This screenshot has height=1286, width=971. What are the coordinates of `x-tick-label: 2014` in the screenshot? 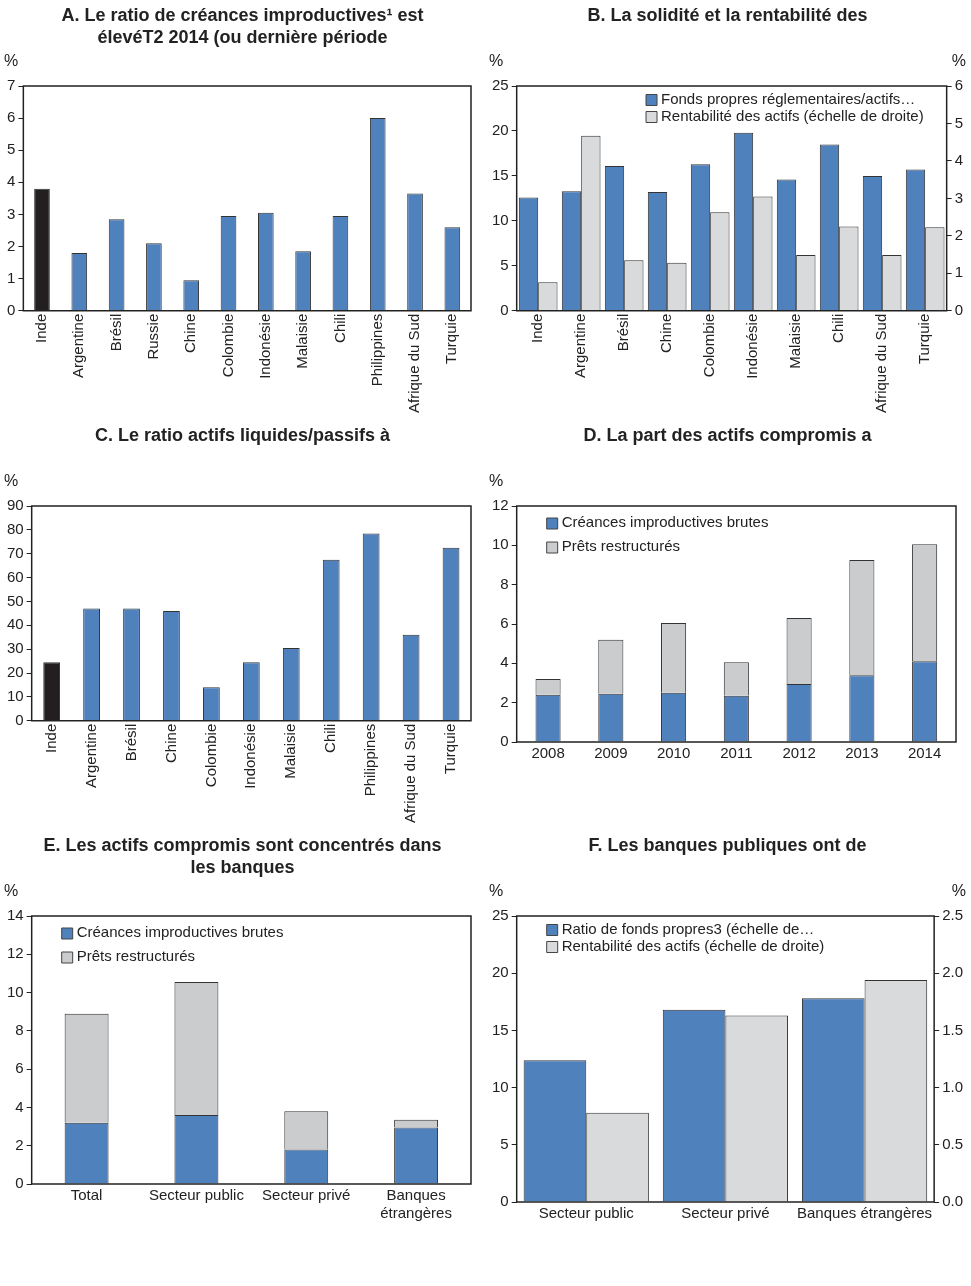 It's located at (924, 753).